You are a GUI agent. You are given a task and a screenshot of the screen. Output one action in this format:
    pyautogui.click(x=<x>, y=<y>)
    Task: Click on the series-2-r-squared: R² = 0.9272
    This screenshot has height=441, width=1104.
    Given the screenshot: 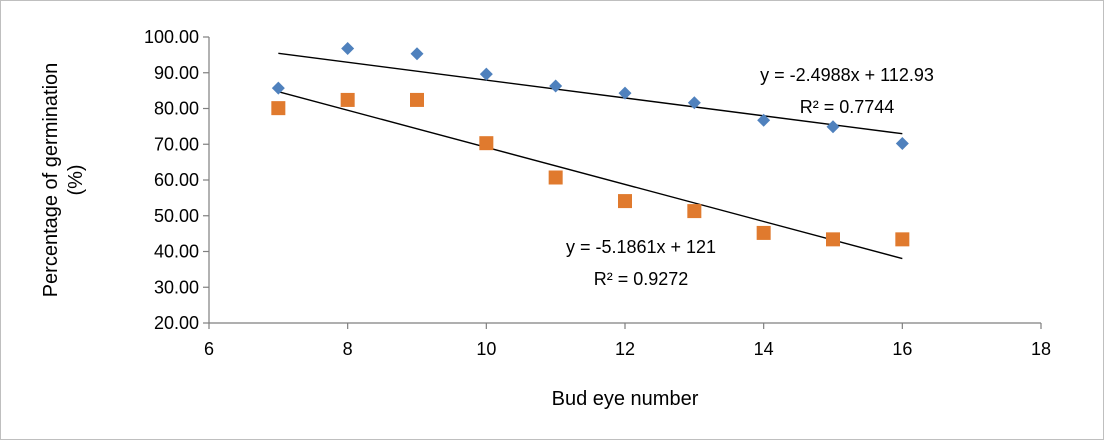 What is the action you would take?
    pyautogui.click(x=641, y=279)
    